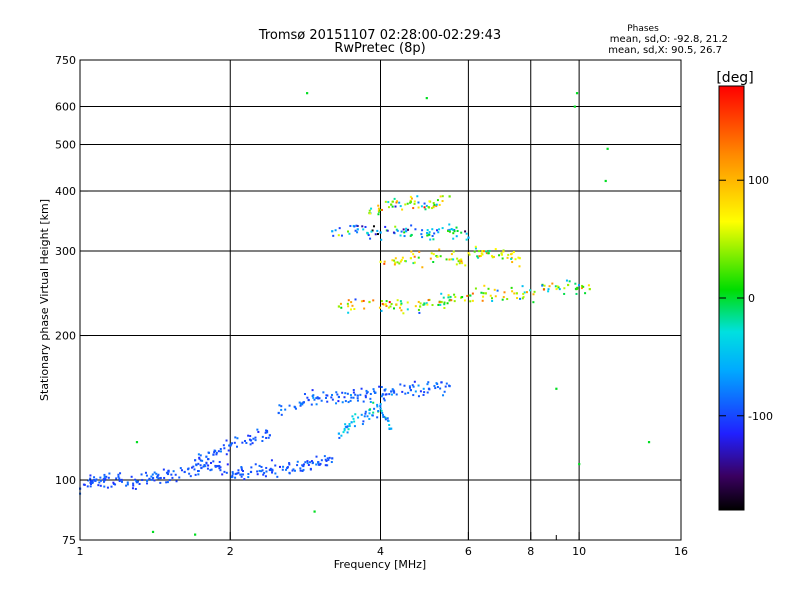  Describe the element at coordinates (380, 551) in the screenshot. I see `x-tick-label: 4` at that location.